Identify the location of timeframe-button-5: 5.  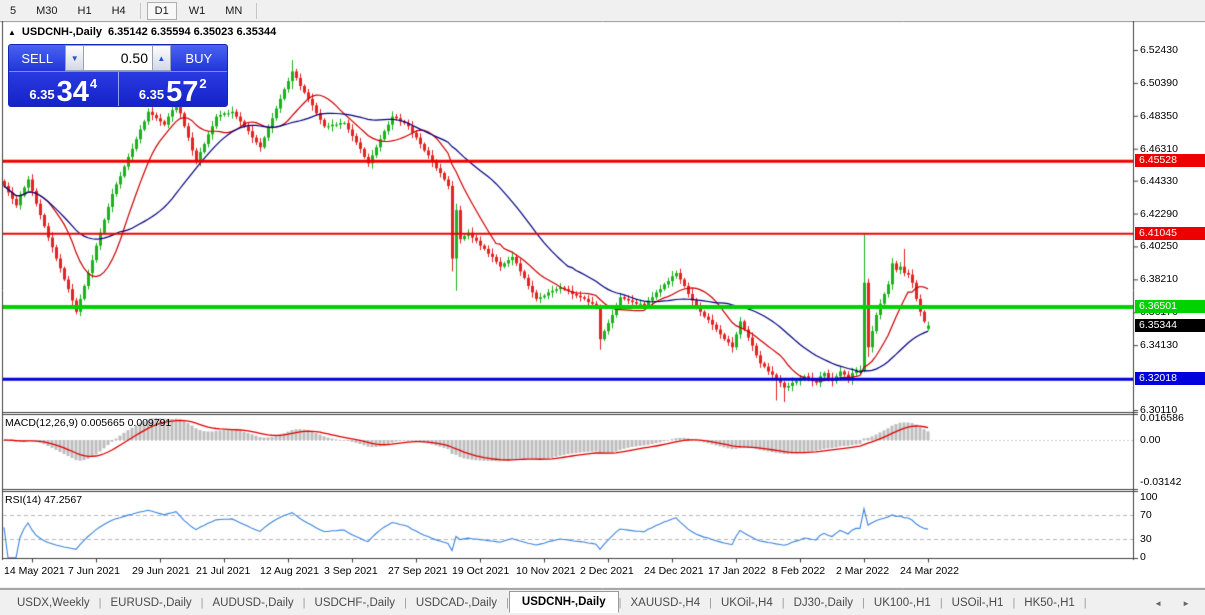
(13, 10).